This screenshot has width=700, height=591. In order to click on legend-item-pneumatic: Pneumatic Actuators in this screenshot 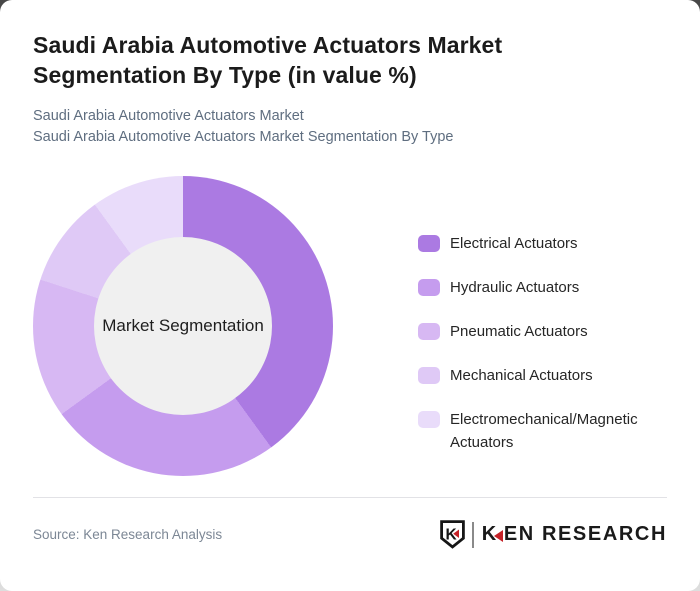, I will do `click(542, 331)`.